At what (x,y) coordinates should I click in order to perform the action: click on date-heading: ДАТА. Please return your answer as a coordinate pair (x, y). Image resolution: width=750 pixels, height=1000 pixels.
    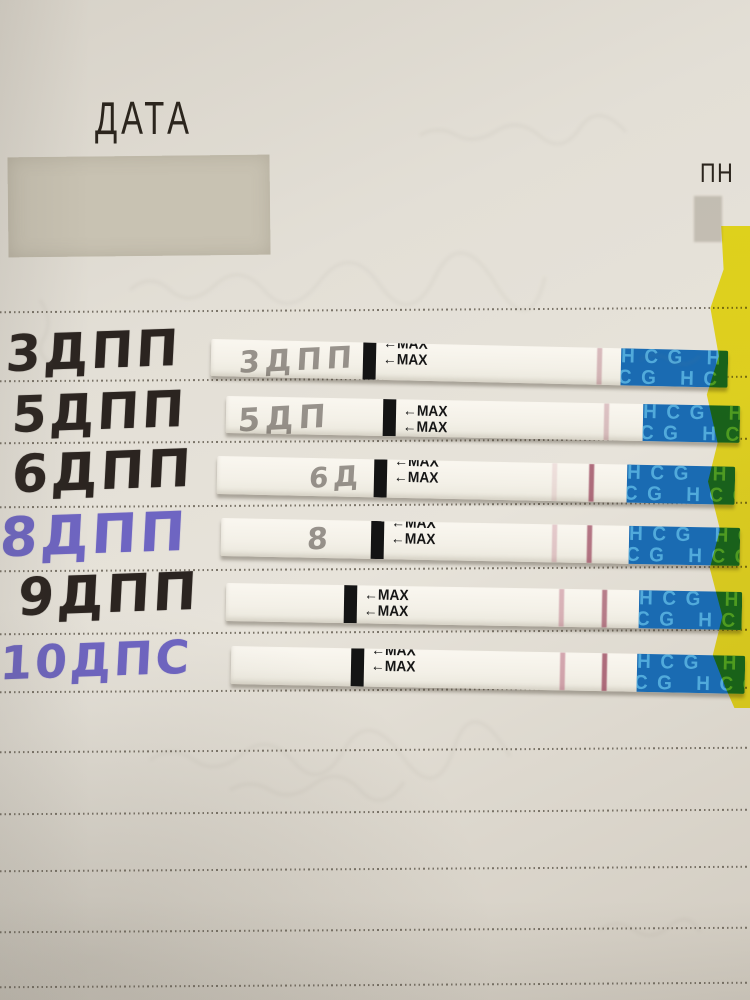
    Looking at the image, I should click on (144, 118).